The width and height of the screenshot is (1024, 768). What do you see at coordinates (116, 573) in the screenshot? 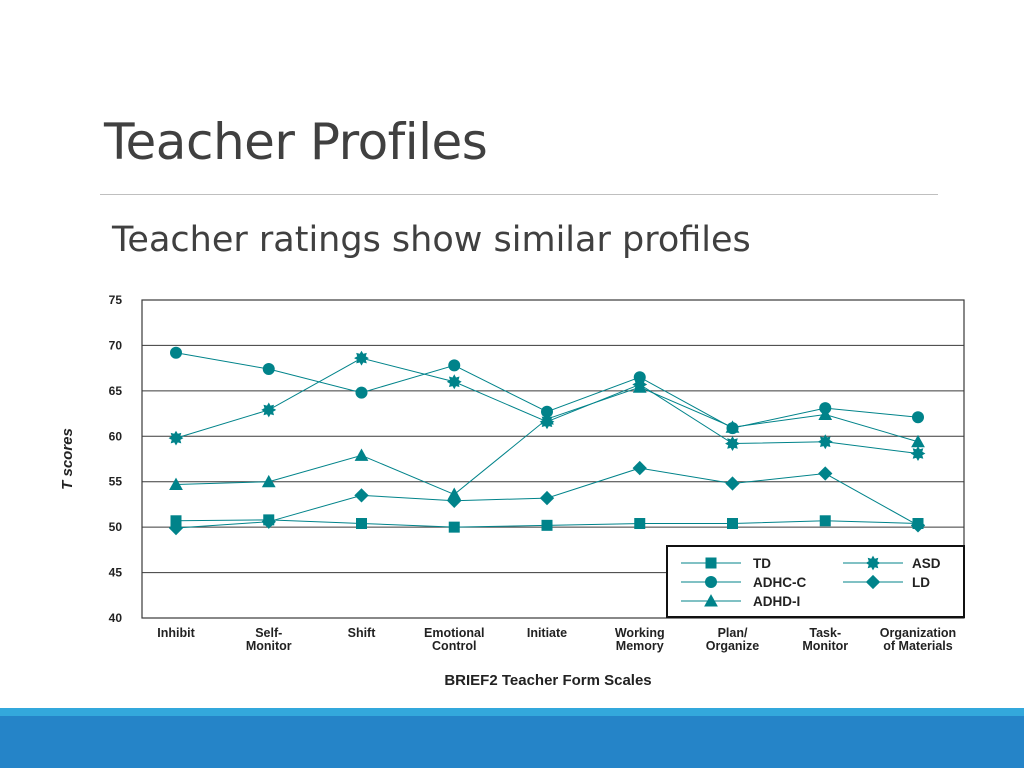
I see `y-tick-label: 45` at bounding box center [116, 573].